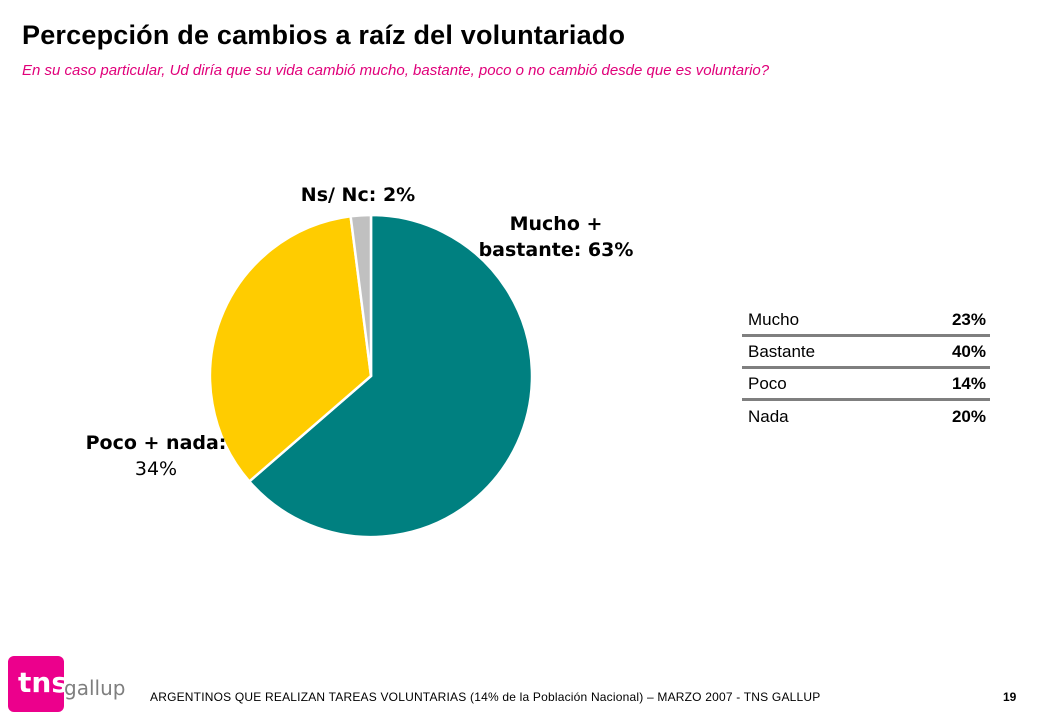 The width and height of the screenshot is (1040, 720). I want to click on pie-label-nsnc: Ns/ Nc: 2%, so click(358, 195).